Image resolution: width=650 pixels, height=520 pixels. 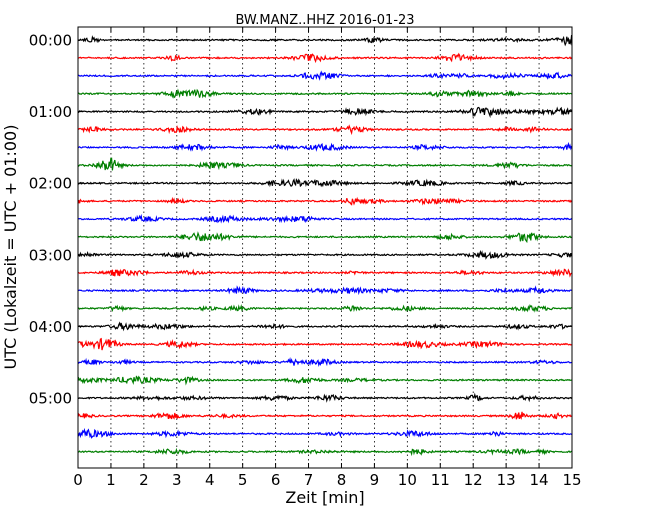 I want to click on y-tick-label: 03:00, so click(x=50, y=255).